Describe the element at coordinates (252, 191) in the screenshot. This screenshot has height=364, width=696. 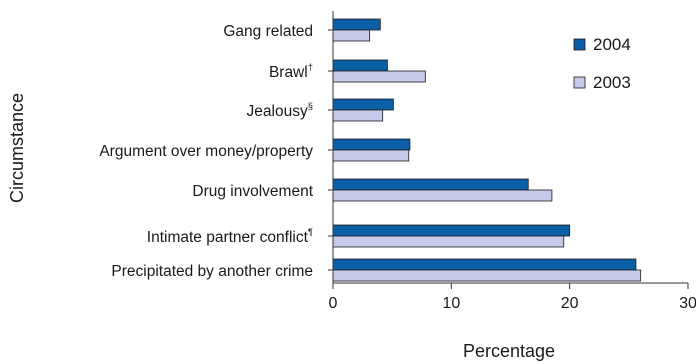
I see `category-label: Drug involvement` at that location.